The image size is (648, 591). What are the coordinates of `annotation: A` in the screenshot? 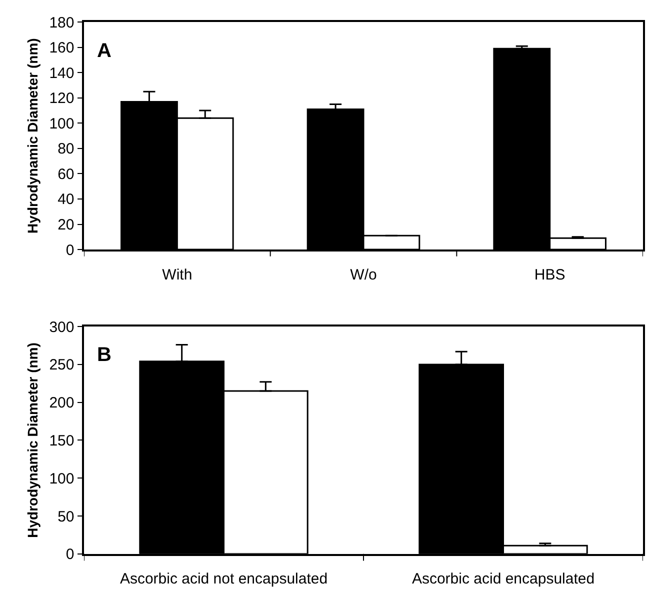 It's located at (104, 51).